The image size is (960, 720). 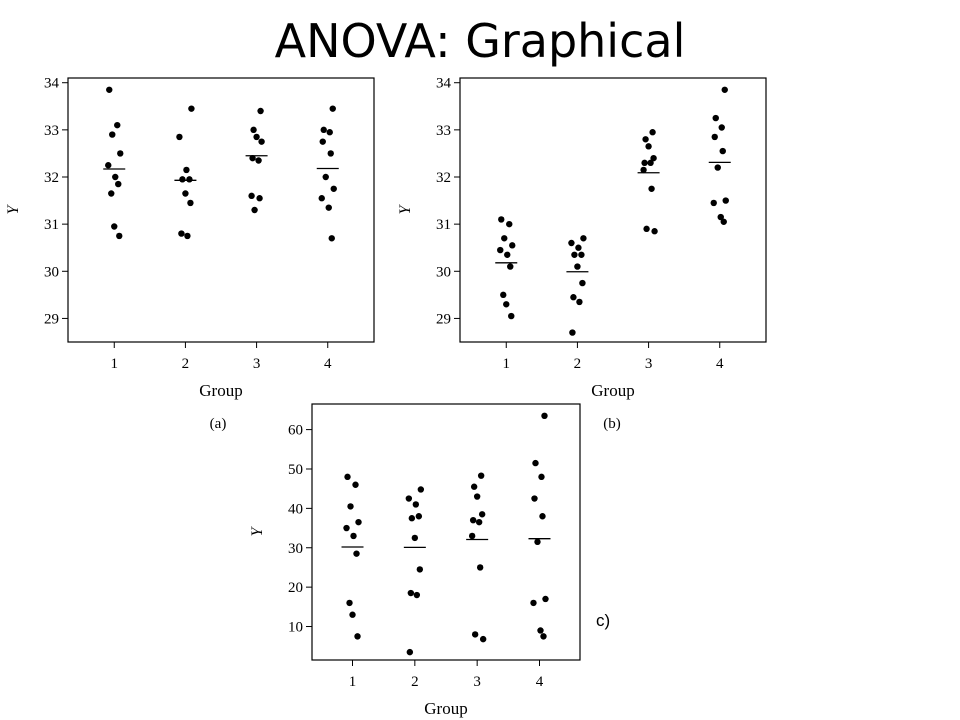 What do you see at coordinates (443, 272) in the screenshot?
I see `y-tick-label: 30` at bounding box center [443, 272].